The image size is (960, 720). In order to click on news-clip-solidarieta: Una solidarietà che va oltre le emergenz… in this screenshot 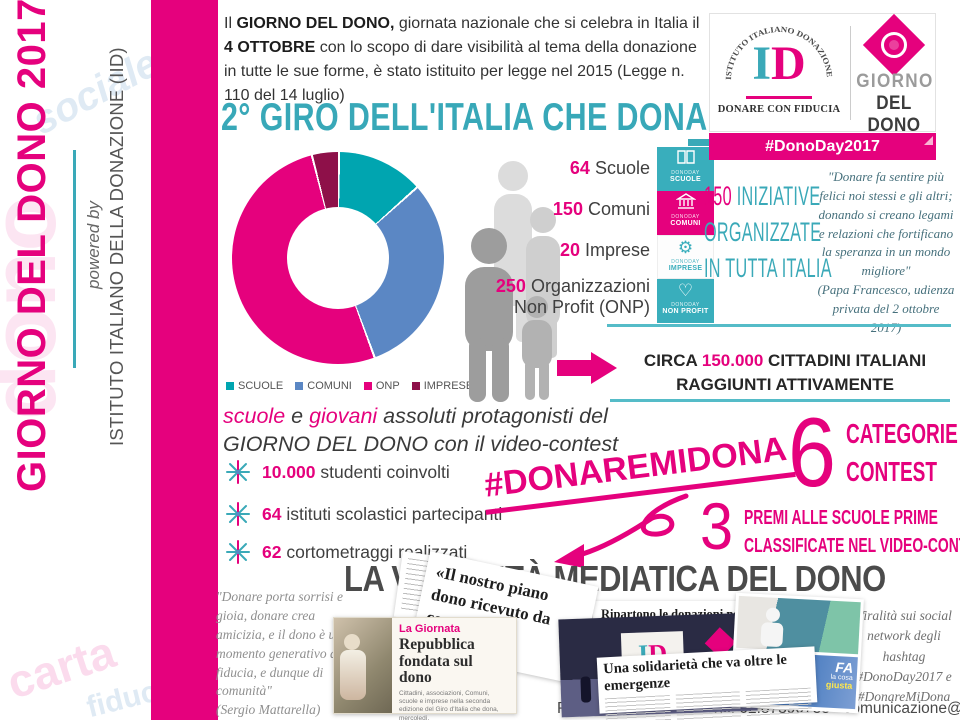, I will do `click(707, 683)`.